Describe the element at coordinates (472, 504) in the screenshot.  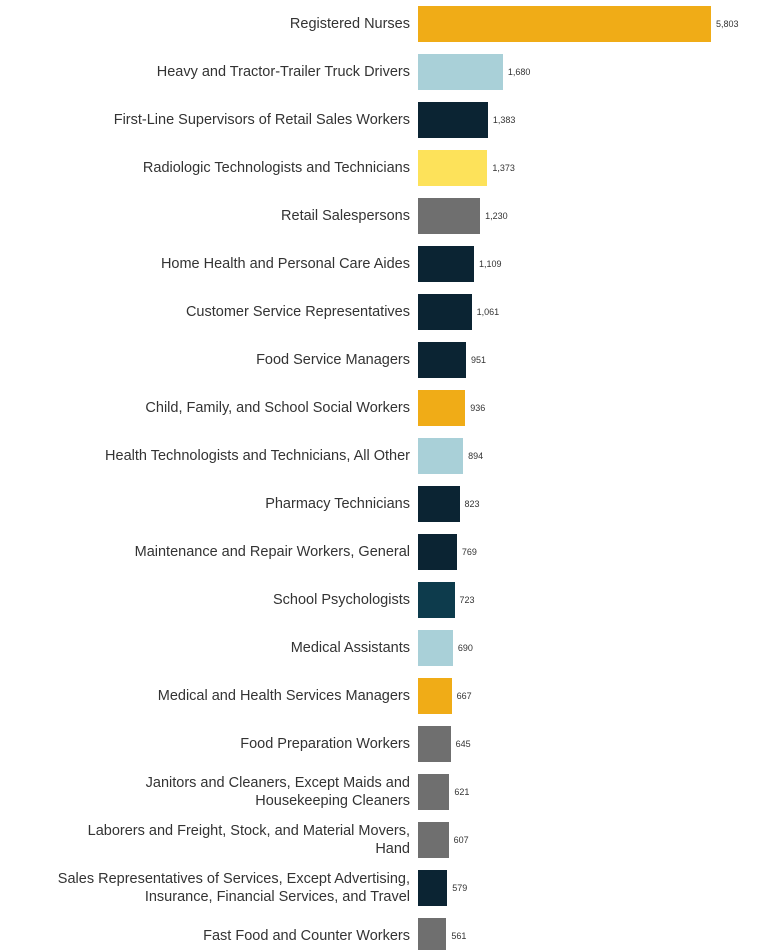
I see `value-label: 823` at that location.